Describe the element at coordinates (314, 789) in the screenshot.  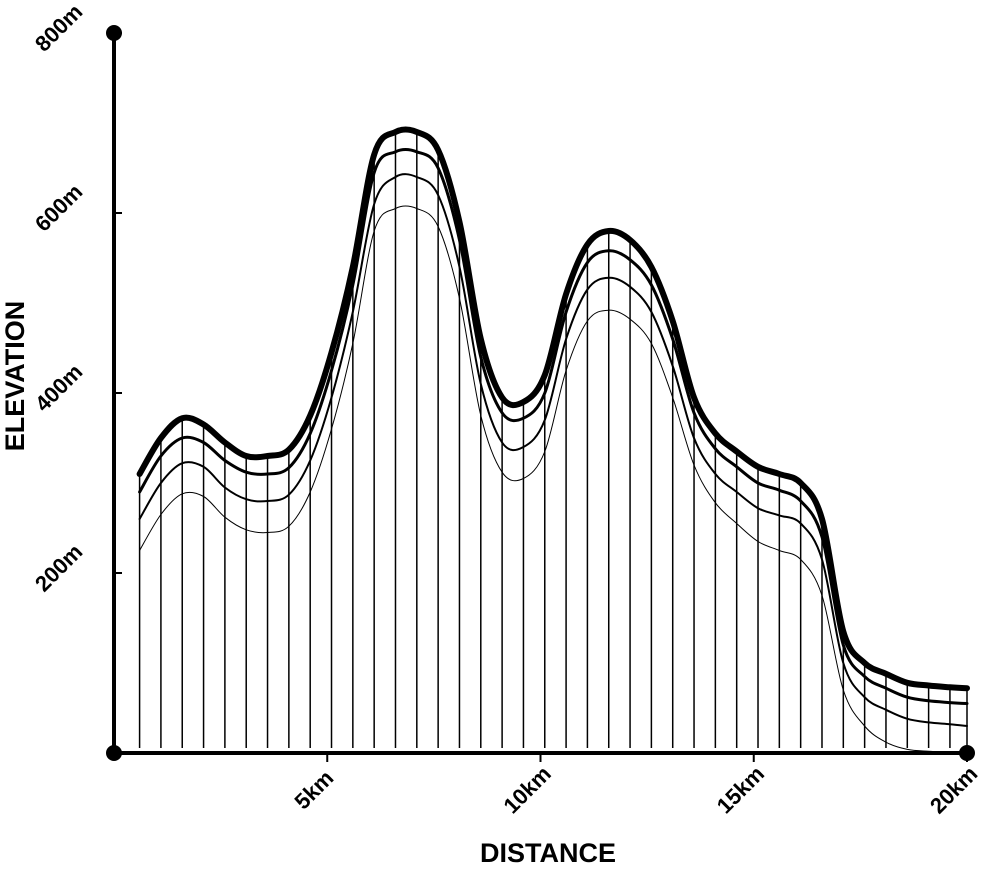
I see `x-tick-label: 5km` at that location.